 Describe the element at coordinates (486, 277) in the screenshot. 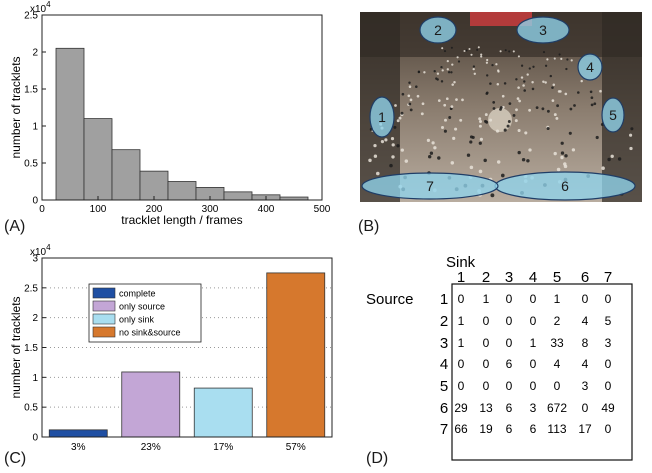

I see `matrix-column-header: 2` at that location.